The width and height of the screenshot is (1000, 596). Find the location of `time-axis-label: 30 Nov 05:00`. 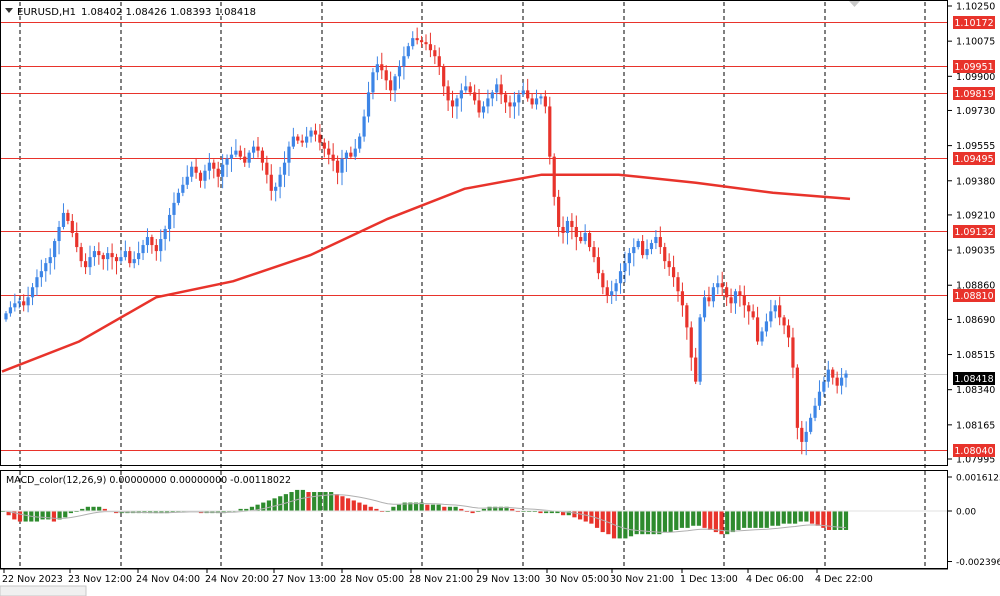

time-axis-label: 30 Nov 05:00 is located at coordinates (577, 579).